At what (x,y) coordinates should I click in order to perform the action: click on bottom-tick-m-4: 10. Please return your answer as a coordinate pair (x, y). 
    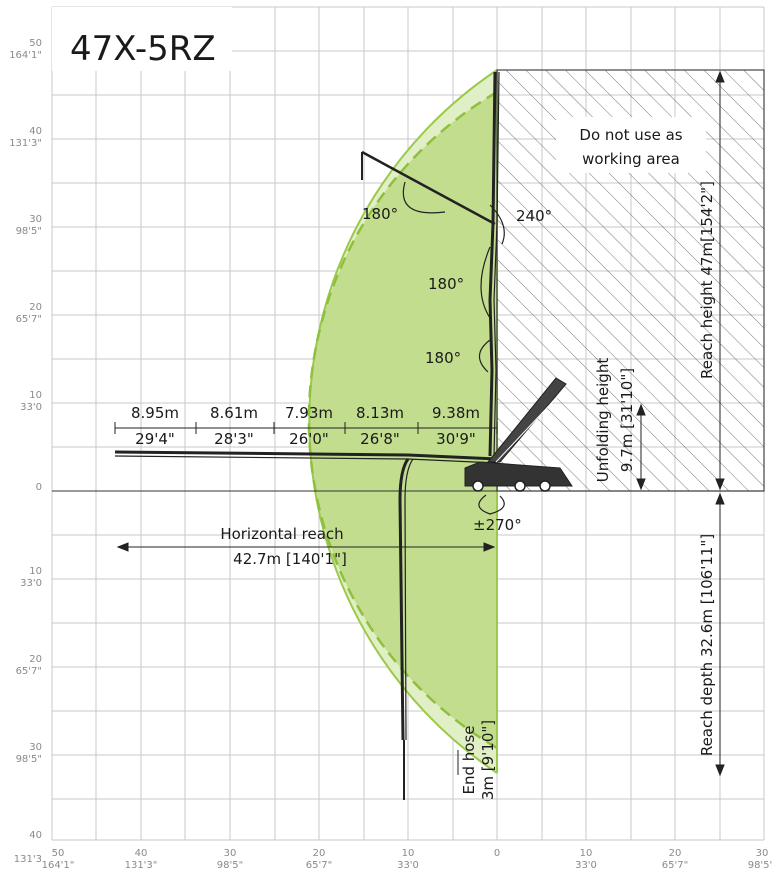
    Looking at the image, I should click on (408, 853).